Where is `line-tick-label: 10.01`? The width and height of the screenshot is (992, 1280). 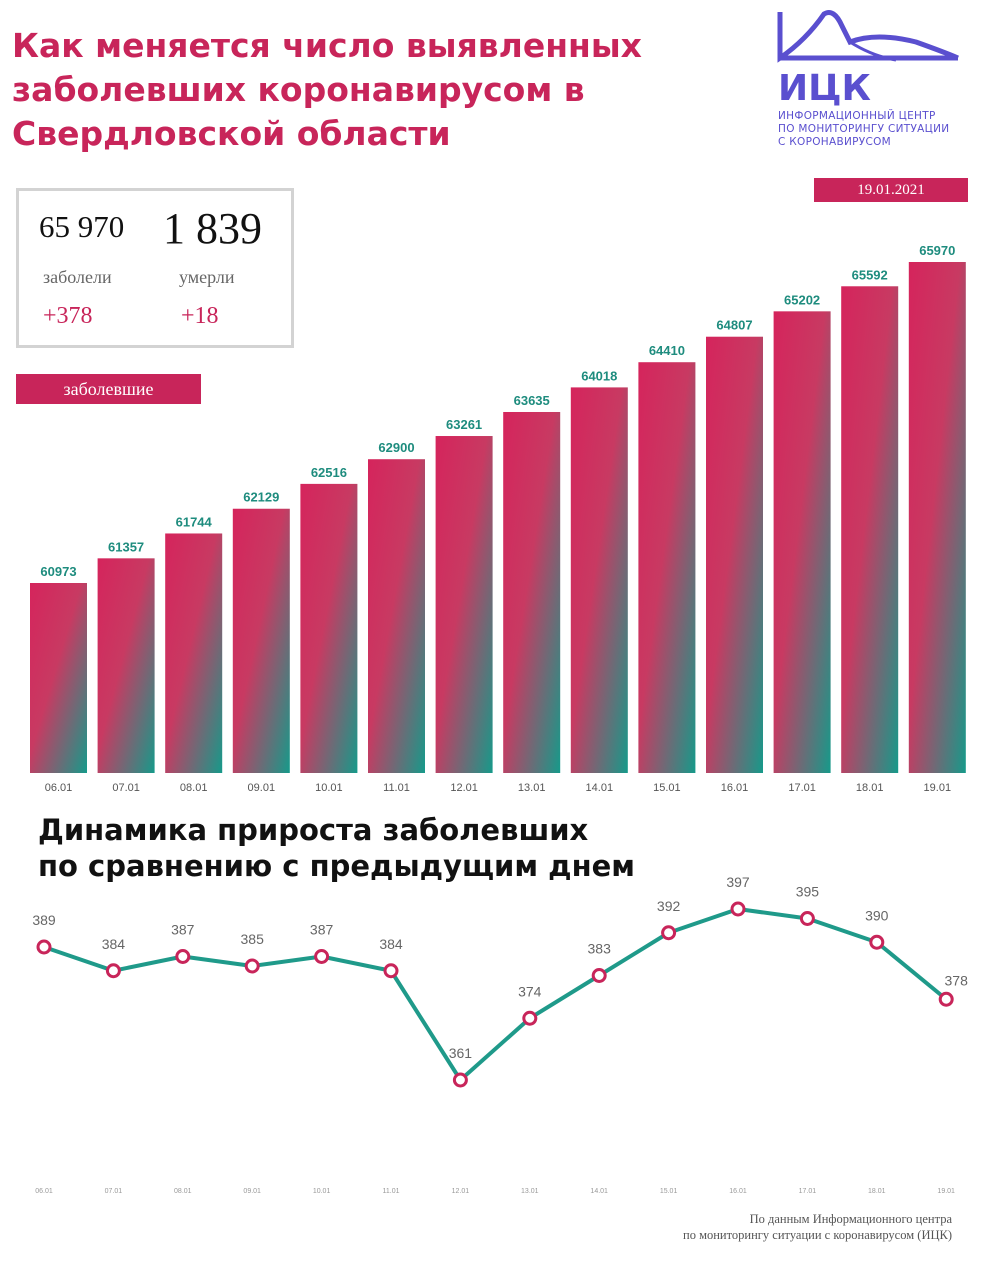 line-tick-label: 10.01 is located at coordinates (322, 1191).